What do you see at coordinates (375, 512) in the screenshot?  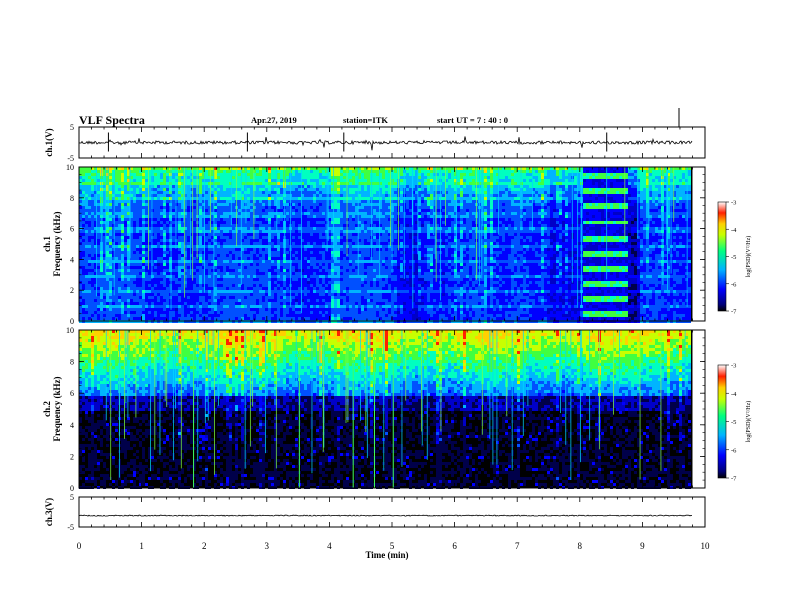 I see `ch3-waveform-panel: 5 -5 ch.3(V)` at bounding box center [375, 512].